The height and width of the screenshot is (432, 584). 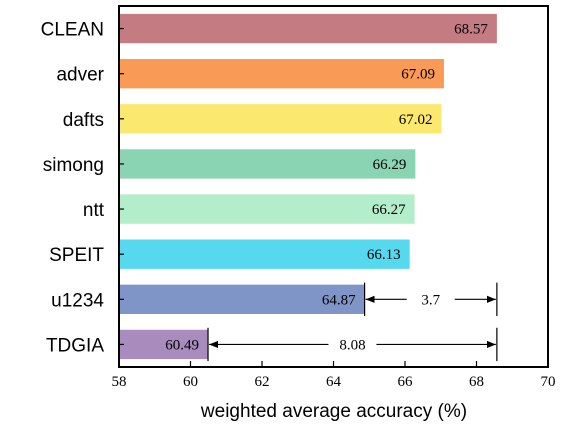 What do you see at coordinates (281, 74) in the screenshot?
I see `bar-adver` at bounding box center [281, 74].